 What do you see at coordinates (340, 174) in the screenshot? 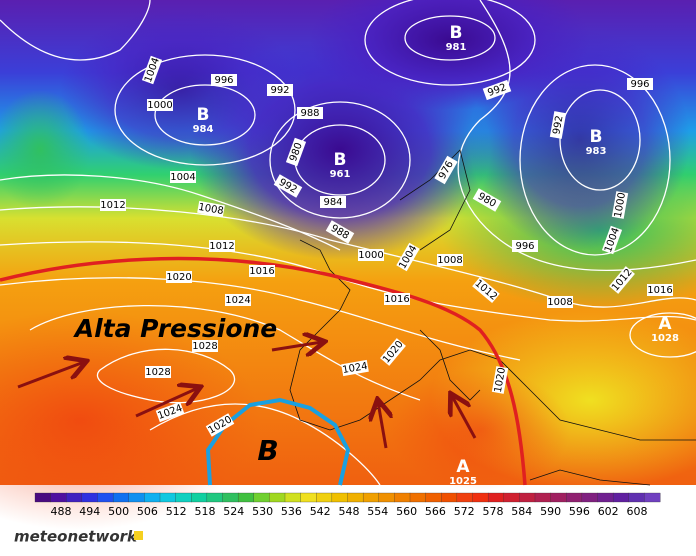
I see `center-value: 961` at bounding box center [340, 174].